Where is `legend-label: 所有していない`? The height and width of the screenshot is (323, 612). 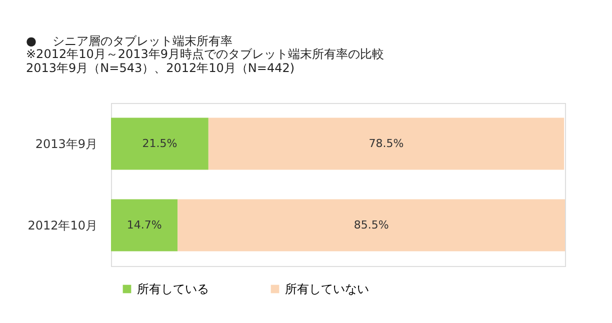 legend-label: 所有していない is located at coordinates (327, 289).